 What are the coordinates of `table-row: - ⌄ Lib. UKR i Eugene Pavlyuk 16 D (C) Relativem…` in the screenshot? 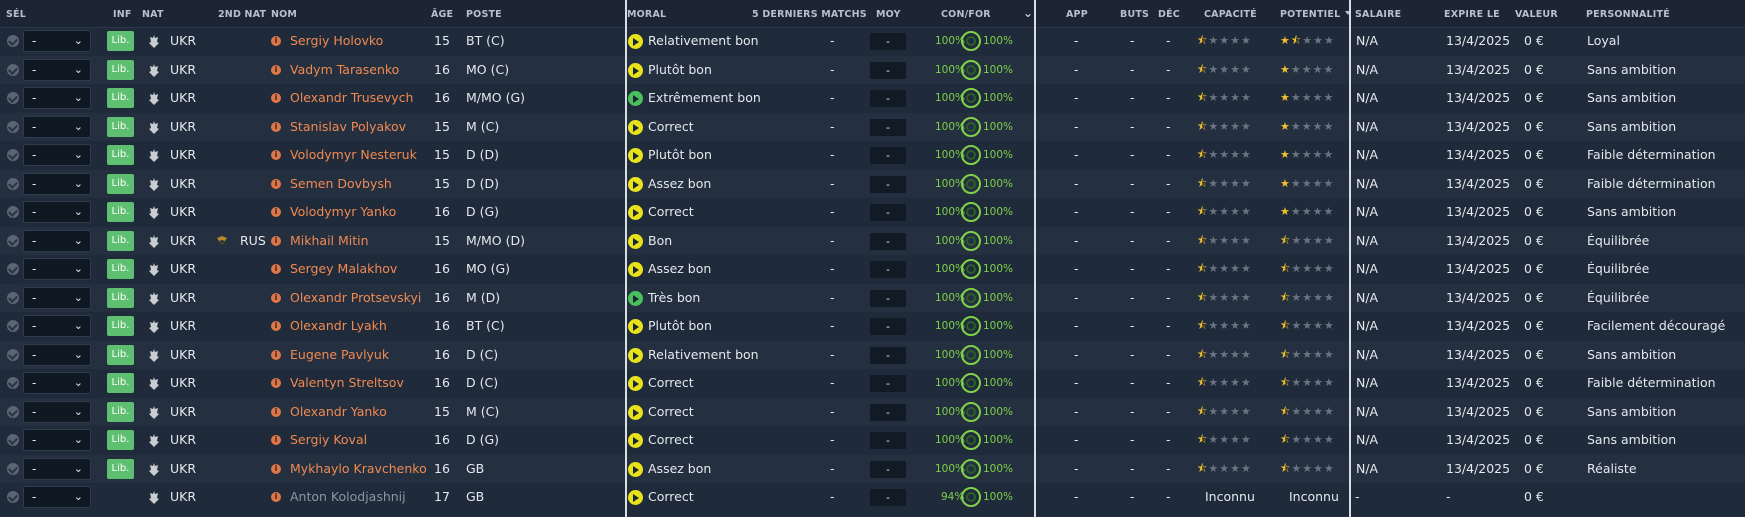 It's located at (872, 354).